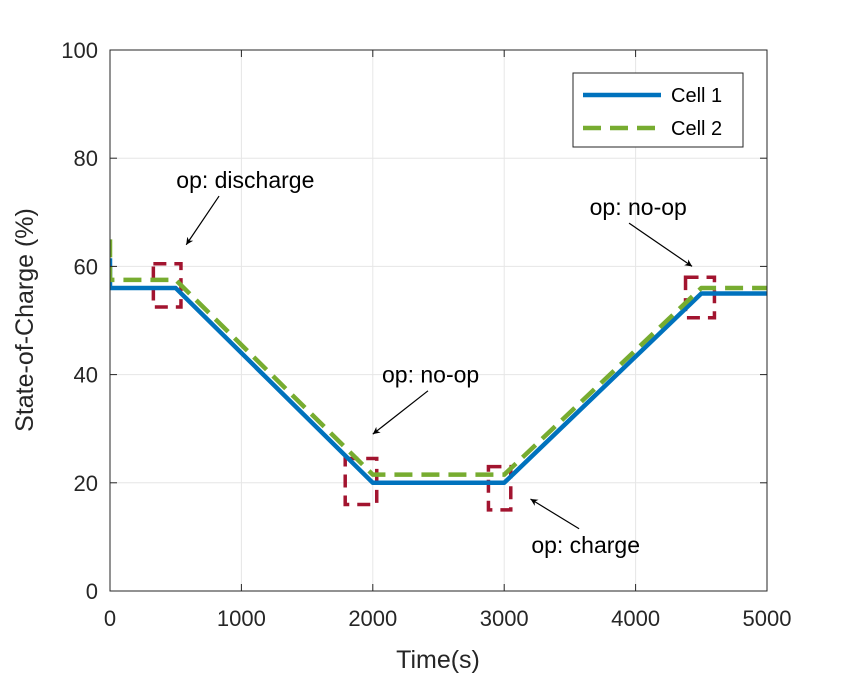 The height and width of the screenshot is (678, 848). Describe the element at coordinates (110, 618) in the screenshot. I see `x-tick-label: 0` at that location.